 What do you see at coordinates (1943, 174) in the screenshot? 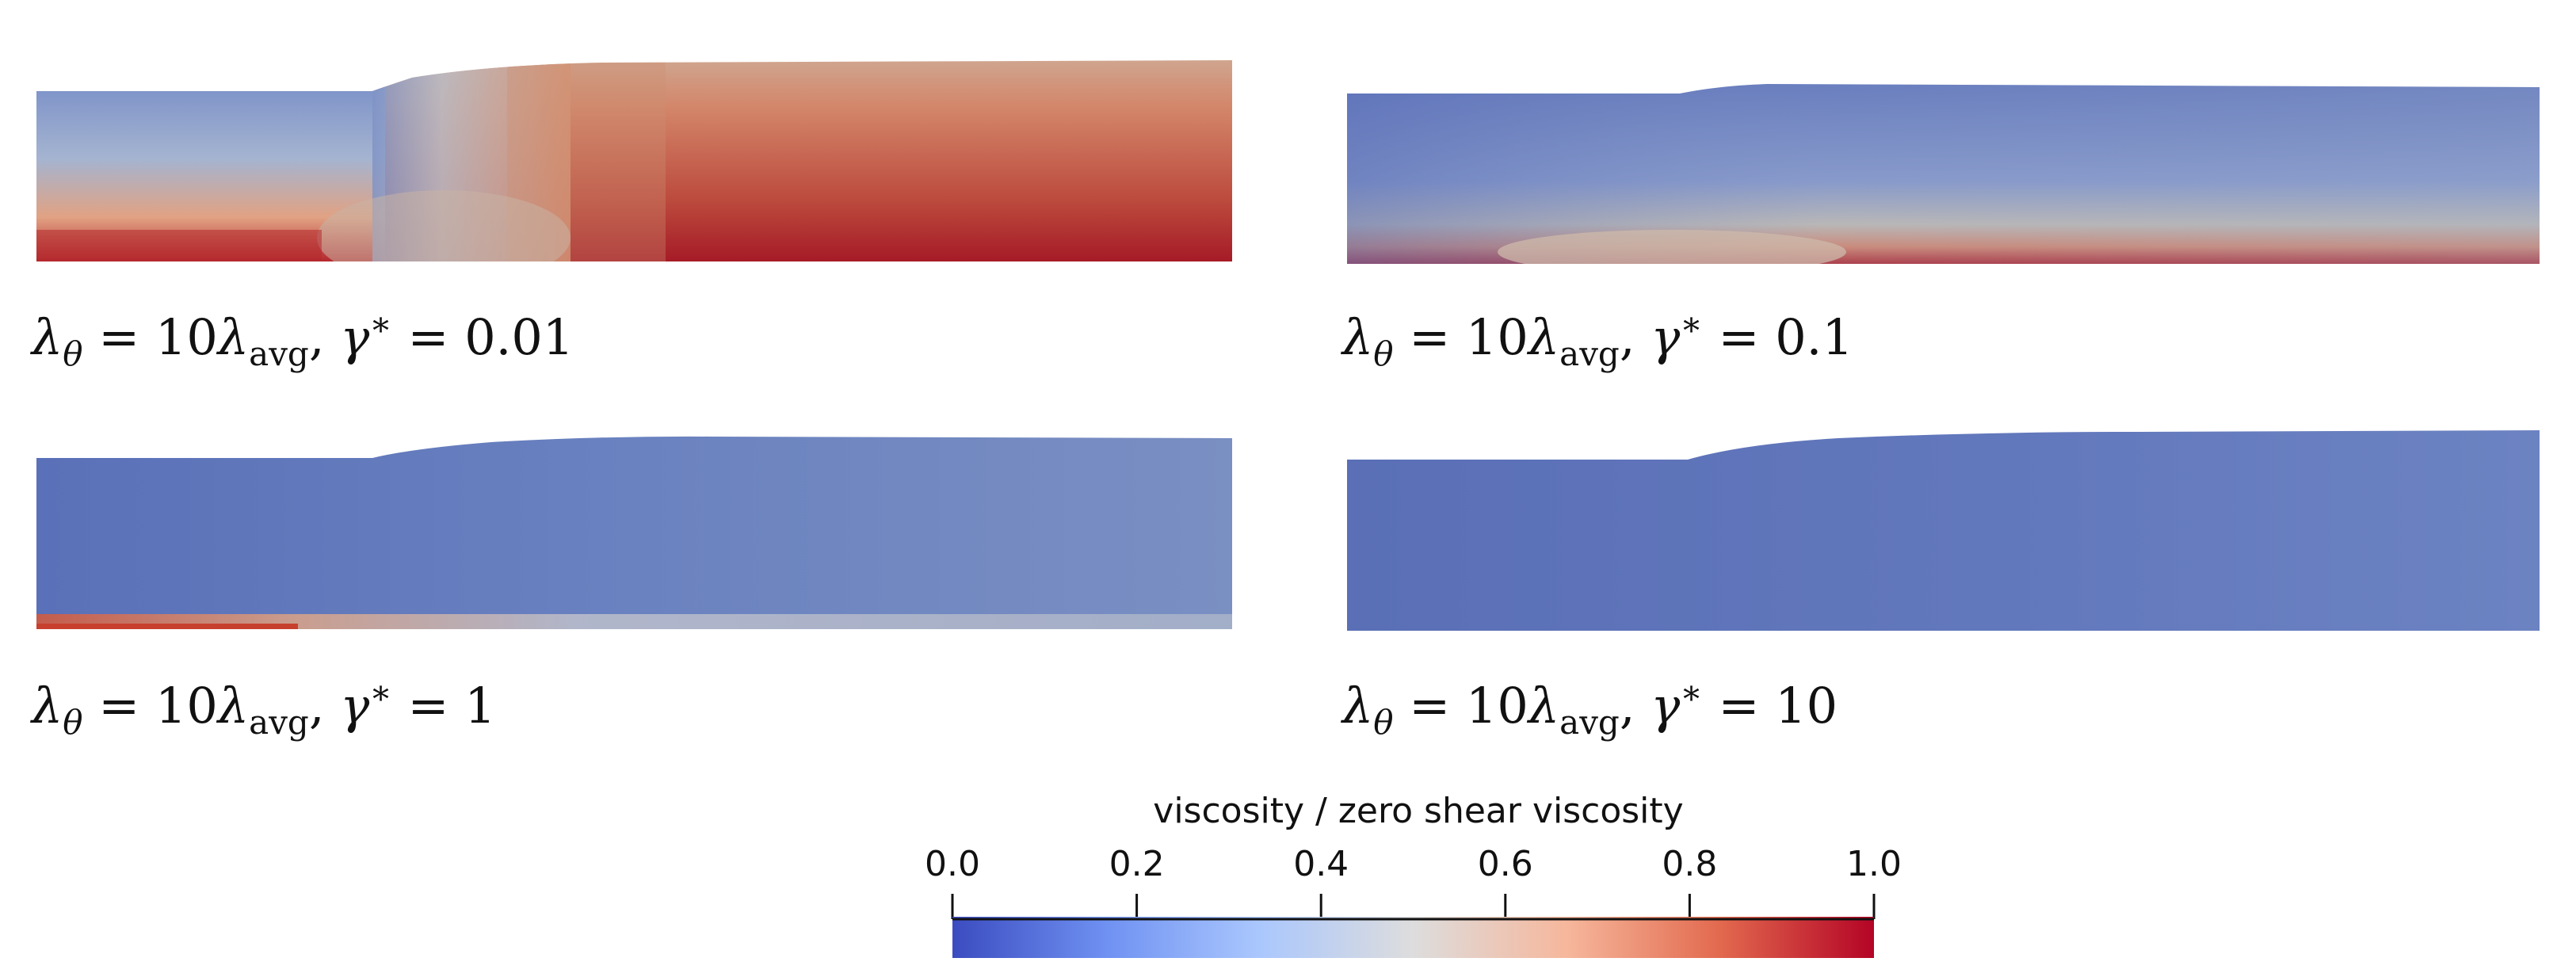
I see `panel-2-domain` at bounding box center [1943, 174].